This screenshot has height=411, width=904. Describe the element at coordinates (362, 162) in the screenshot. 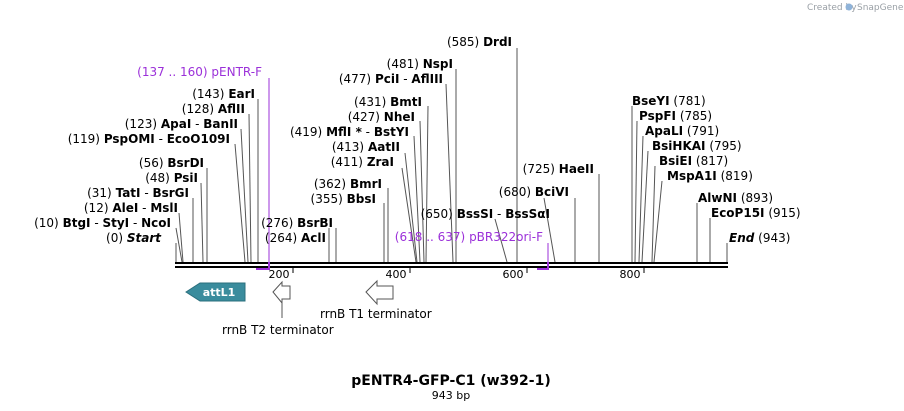

I see `site-label-zrai: (411) ZraI` at that location.